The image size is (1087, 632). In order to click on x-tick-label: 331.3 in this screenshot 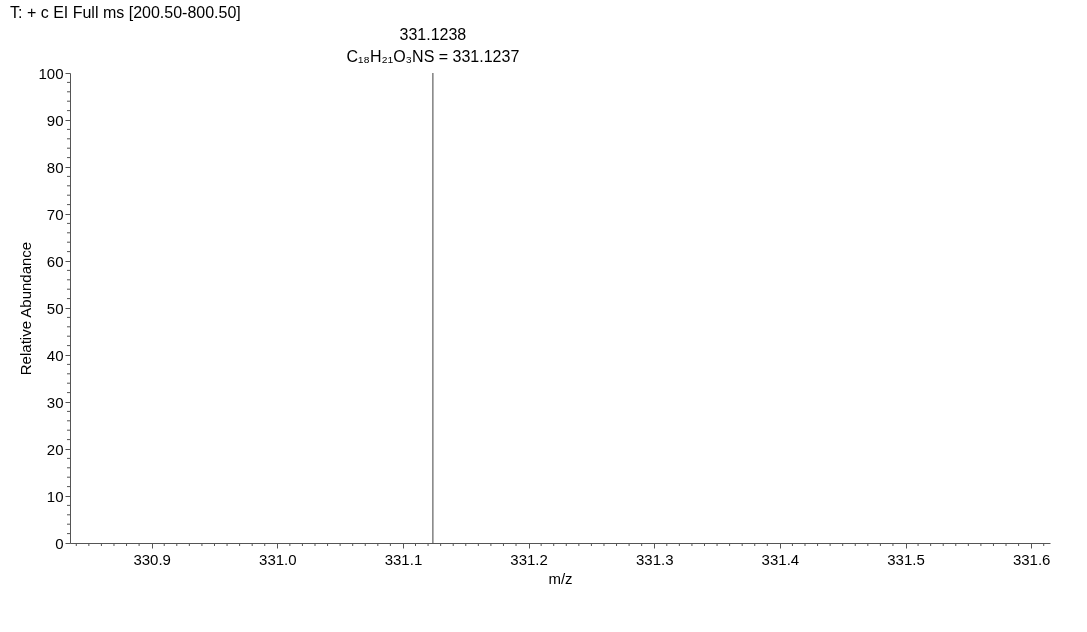, I will do `click(654, 559)`.